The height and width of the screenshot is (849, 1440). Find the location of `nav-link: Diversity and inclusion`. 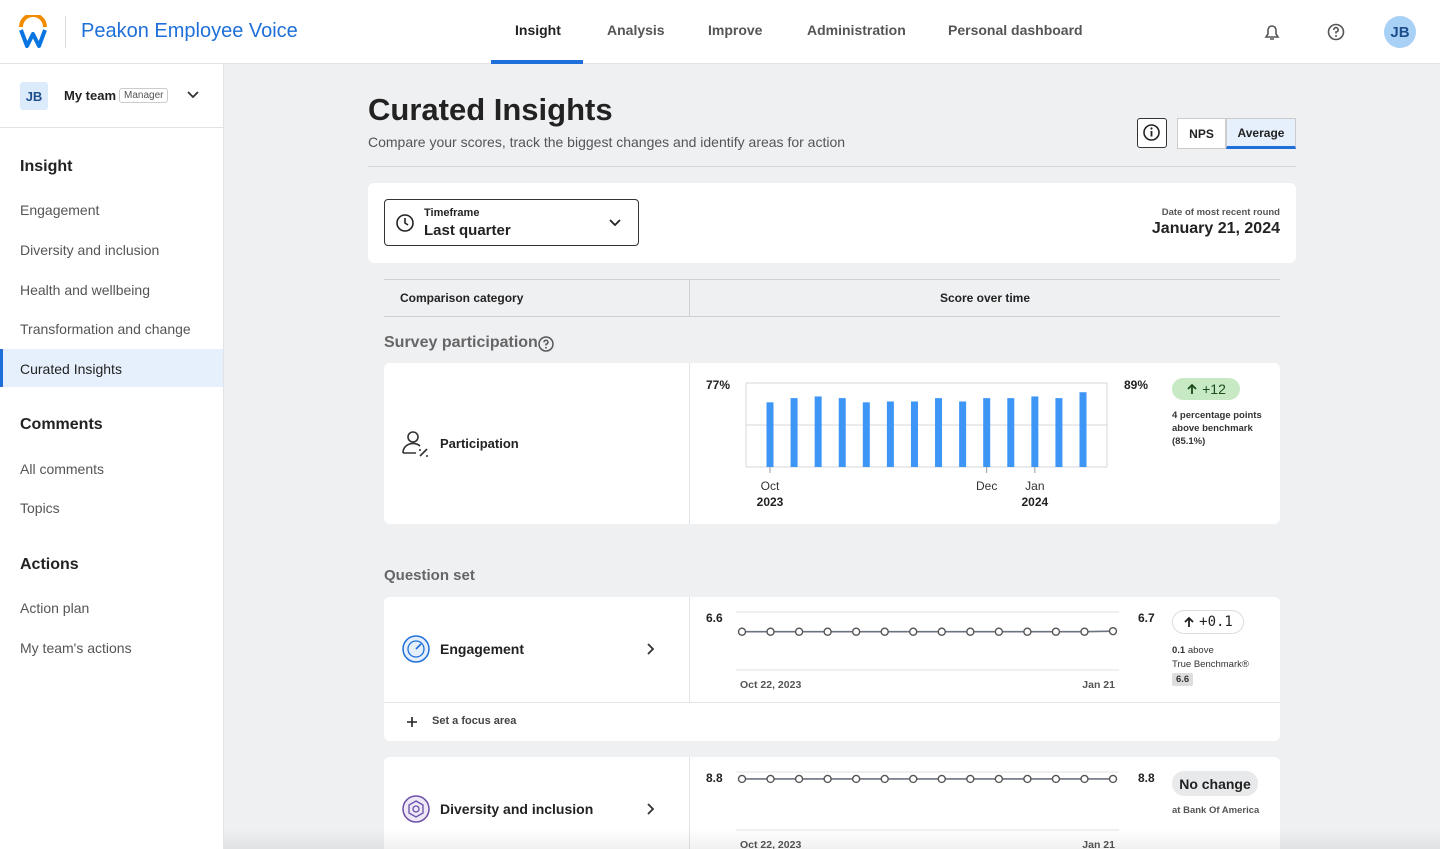

nav-link: Diversity and inclusion is located at coordinates (90, 250).